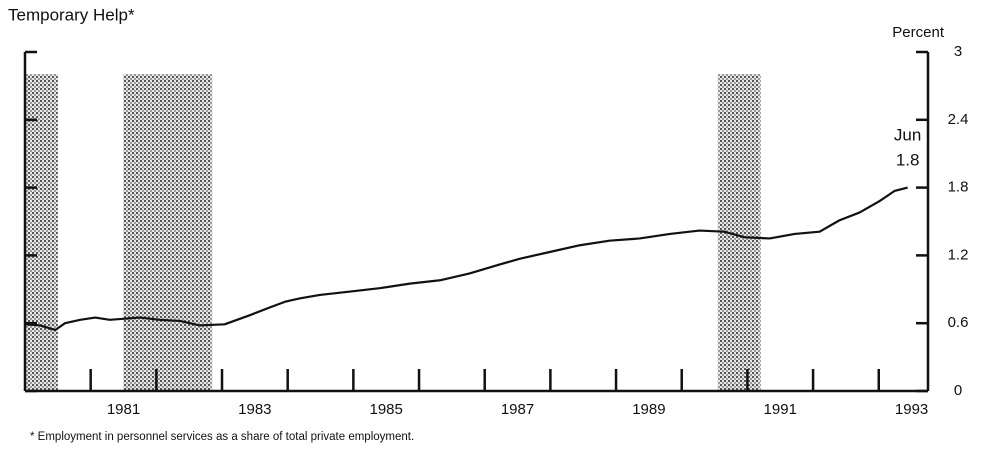 This screenshot has width=988, height=458. I want to click on x-tick-label: 1991, so click(780, 409).